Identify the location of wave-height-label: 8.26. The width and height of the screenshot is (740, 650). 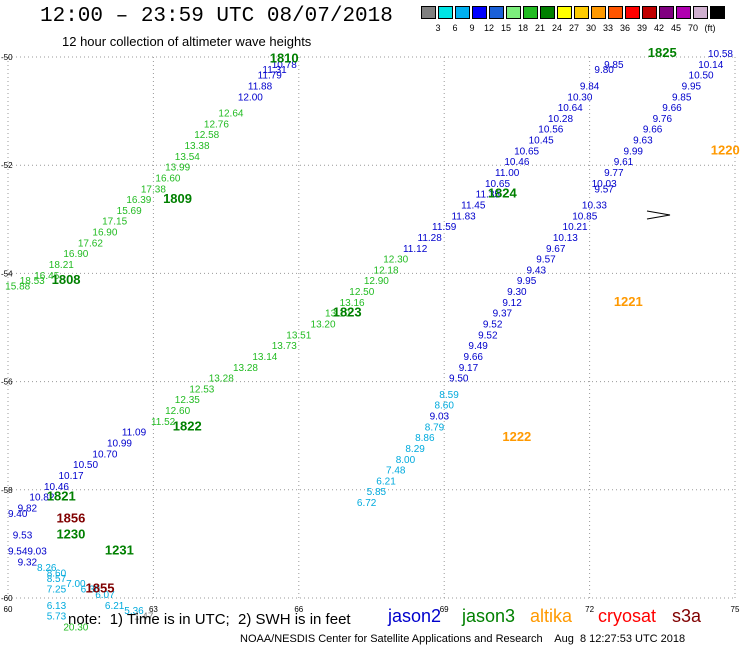
(47, 568).